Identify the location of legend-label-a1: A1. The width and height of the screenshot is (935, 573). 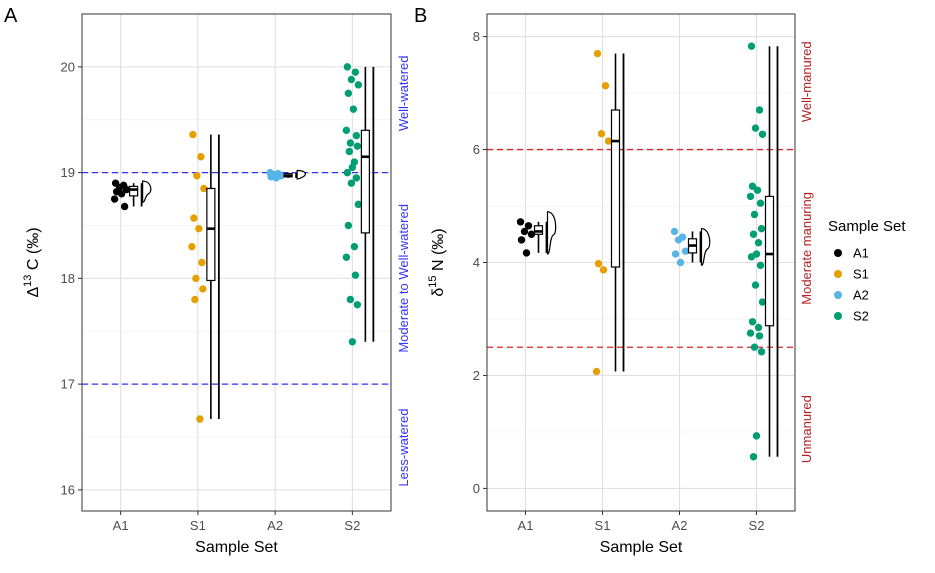
(861, 253).